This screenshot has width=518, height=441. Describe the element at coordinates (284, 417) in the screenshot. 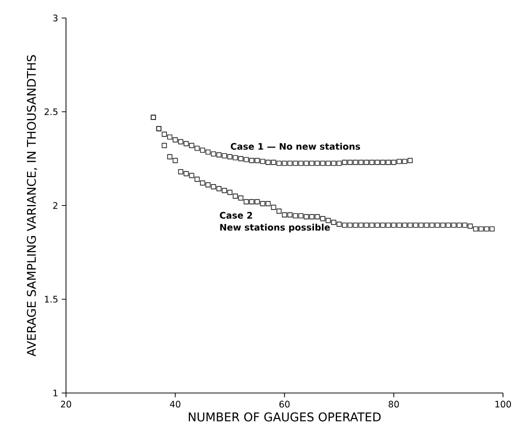

I see `x-axis-title: NUMBER OF GAUGES OPERATED` at that location.